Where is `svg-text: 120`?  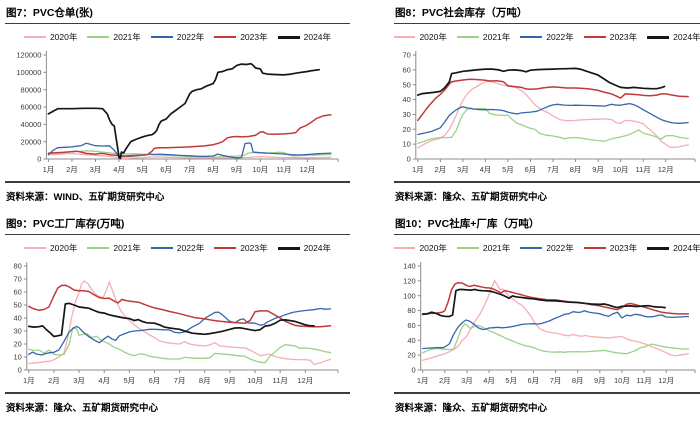
svg-text: 120 is located at coordinates (409, 281).